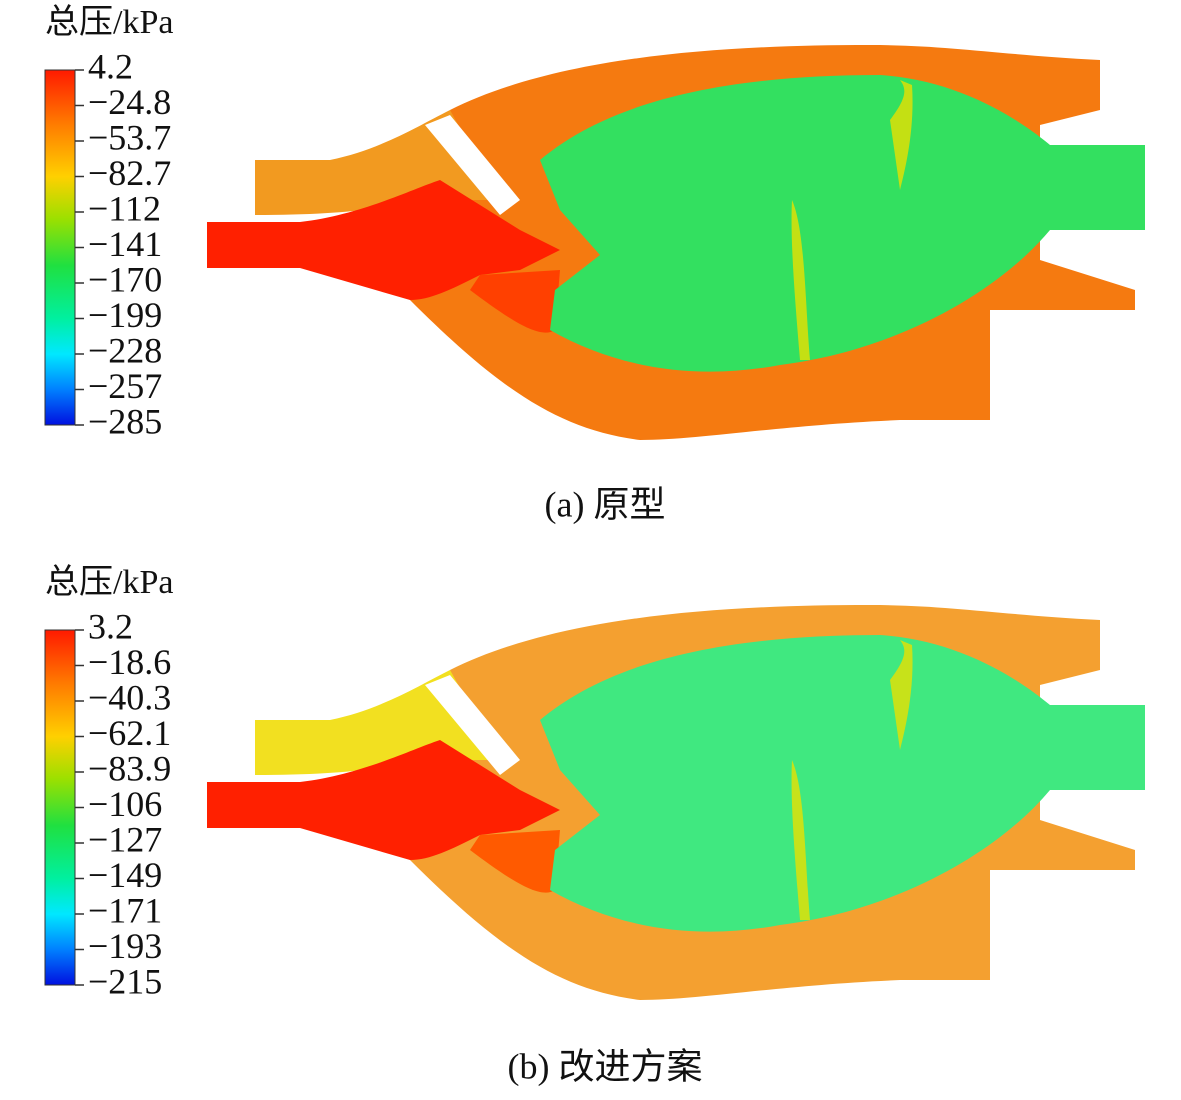 This screenshot has width=1181, height=1100. Describe the element at coordinates (125, 839) in the screenshot. I see `colorbar-tick-label: −127` at that location.